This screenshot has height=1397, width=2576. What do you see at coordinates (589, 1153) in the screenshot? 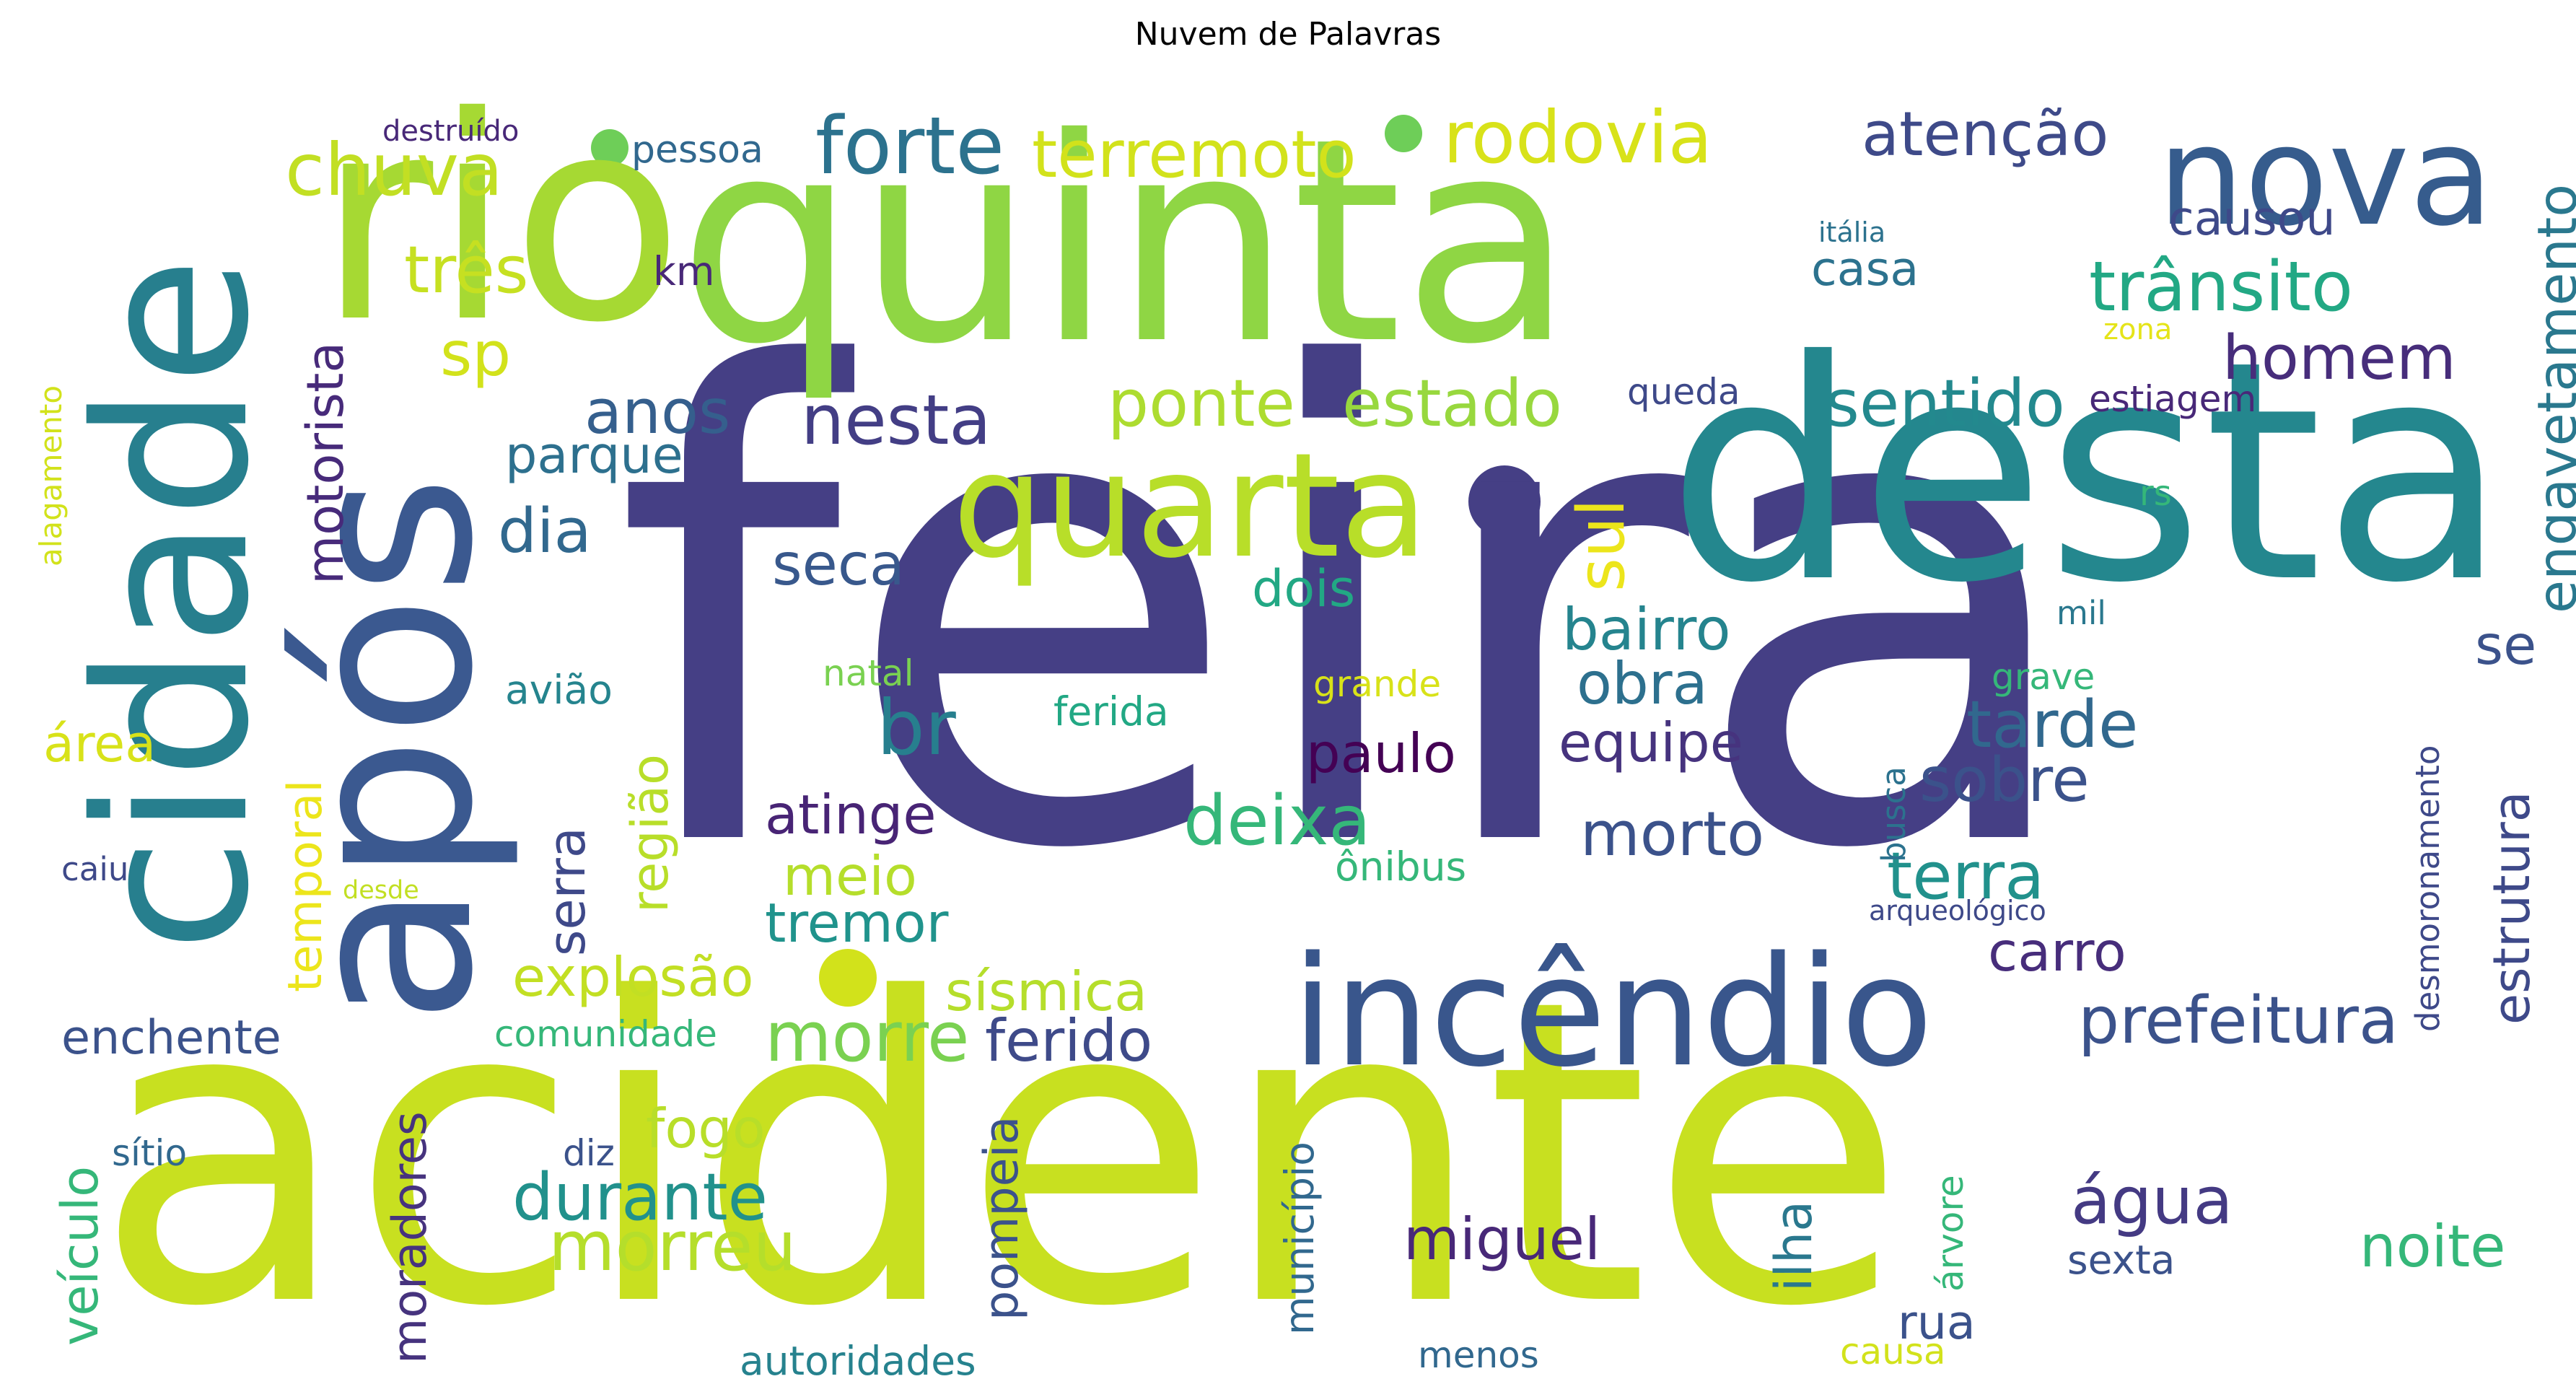
I see `word-66: diz` at bounding box center [589, 1153].